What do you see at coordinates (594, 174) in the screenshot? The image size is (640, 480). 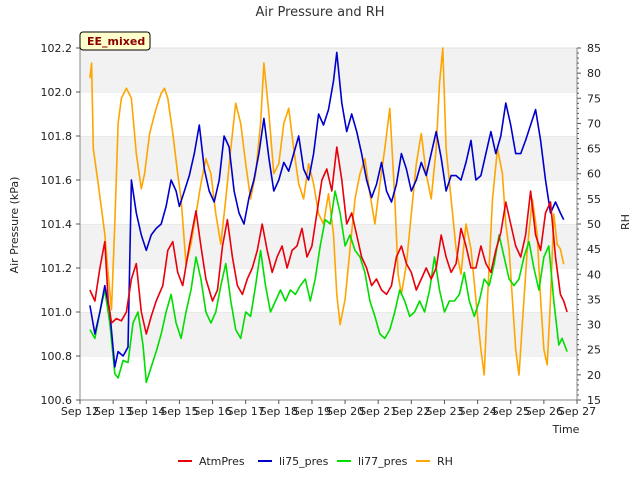 I see `y-right-tick-label: 60` at bounding box center [594, 174].